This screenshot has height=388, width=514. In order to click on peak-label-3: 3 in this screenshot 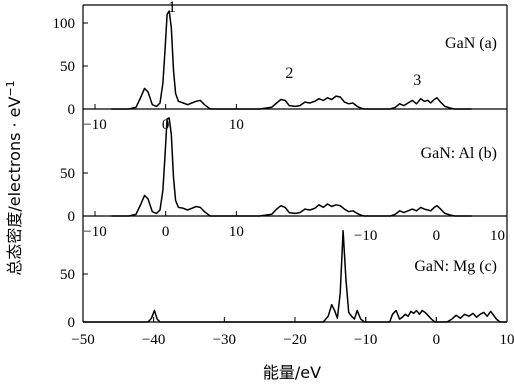, I will do `click(417, 80)`.